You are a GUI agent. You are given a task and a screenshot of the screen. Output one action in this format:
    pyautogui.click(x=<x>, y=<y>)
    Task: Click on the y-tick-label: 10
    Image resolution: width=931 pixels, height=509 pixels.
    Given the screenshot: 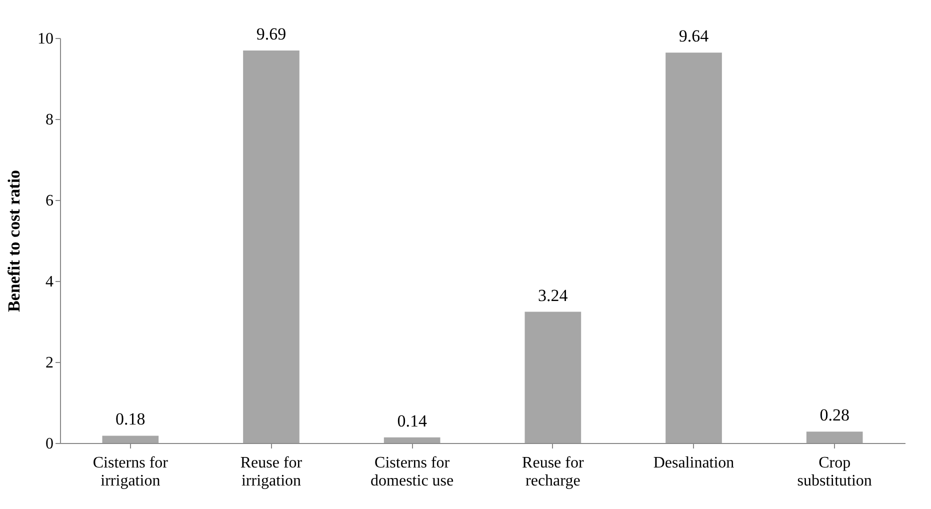 What is the action you would take?
    pyautogui.click(x=46, y=39)
    